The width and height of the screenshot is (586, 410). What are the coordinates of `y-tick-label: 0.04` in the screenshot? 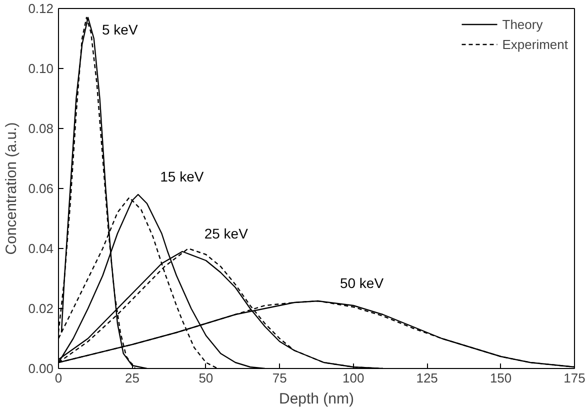 It's located at (41, 248).